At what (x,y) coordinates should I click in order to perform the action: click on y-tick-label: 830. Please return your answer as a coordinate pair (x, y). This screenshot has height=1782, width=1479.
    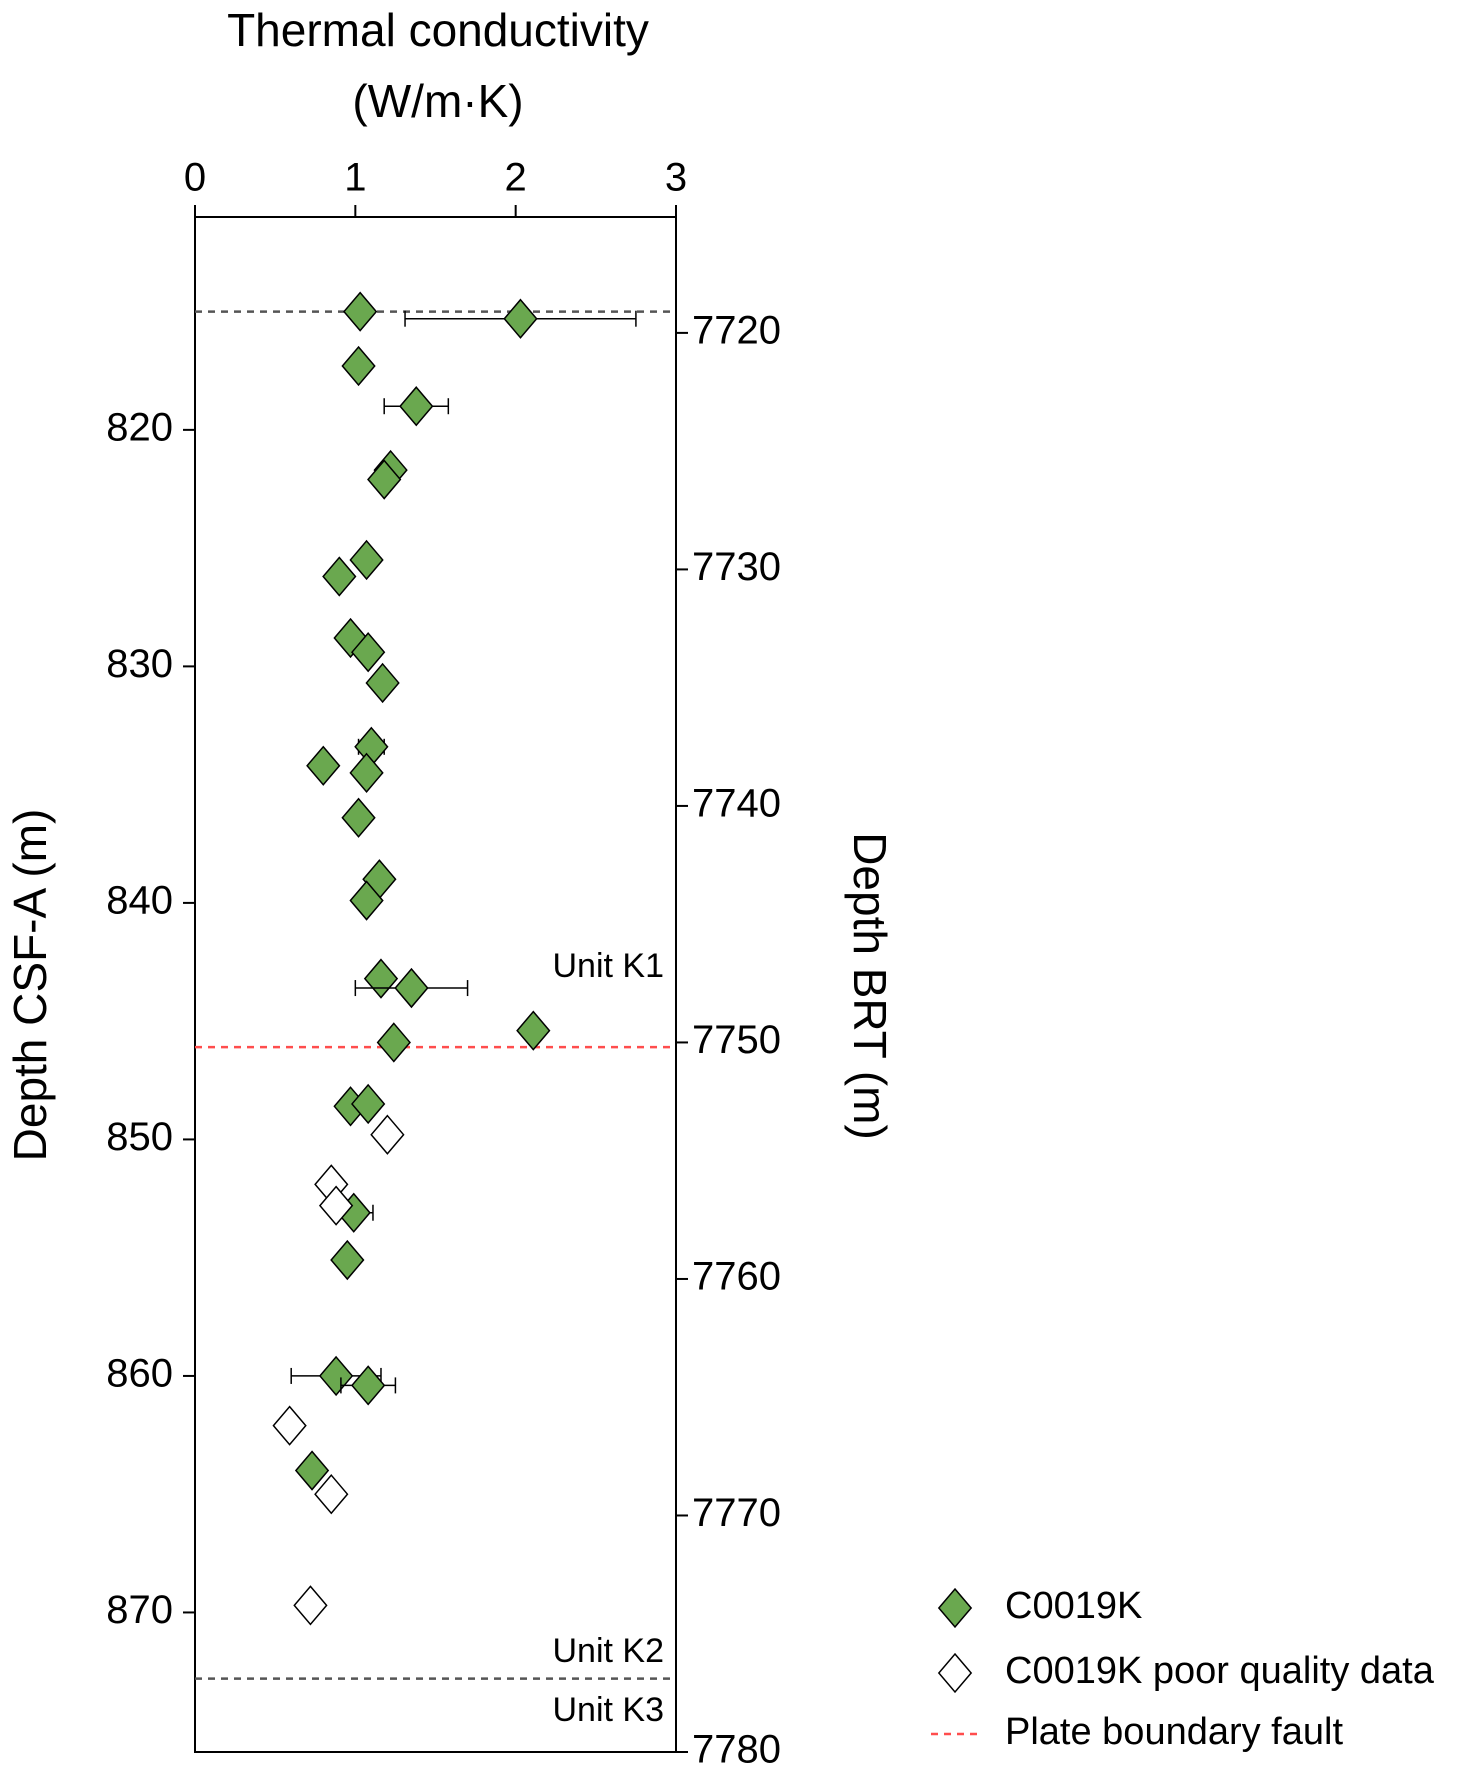
    Looking at the image, I should click on (139, 664).